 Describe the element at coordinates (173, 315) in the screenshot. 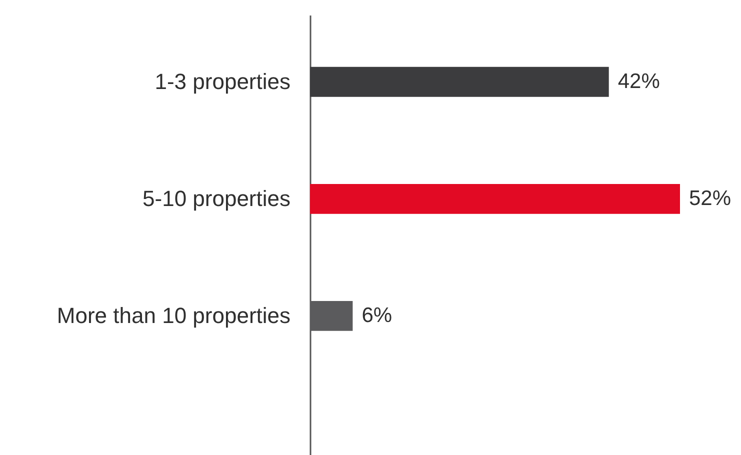

I see `y-tick-label: More than 10 properties` at that location.